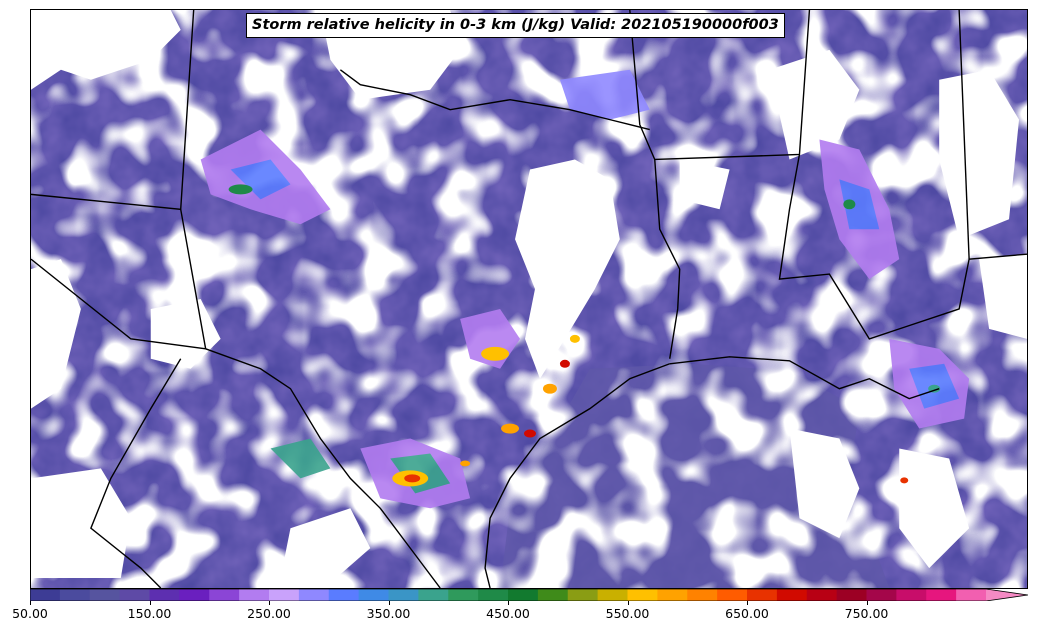 The height and width of the screenshot is (633, 1037). What do you see at coordinates (508, 613) in the screenshot?
I see `colorbar-tick-label: 450.00` at bounding box center [508, 613].